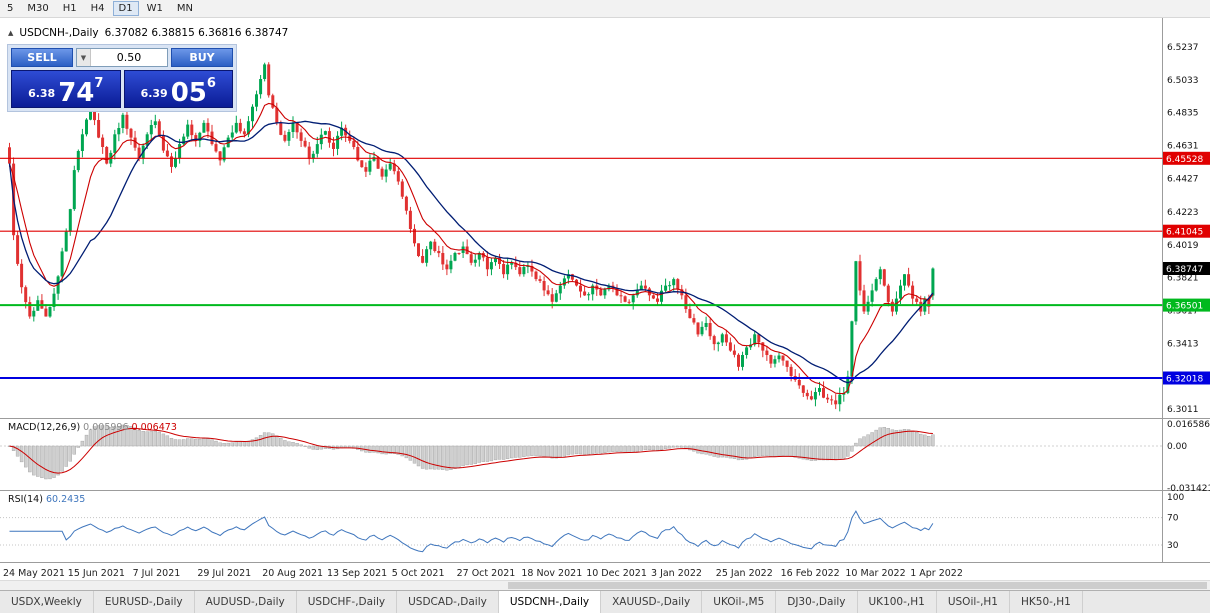 This screenshot has height=613, width=1210. What do you see at coordinates (10, 8) in the screenshot?
I see `timeframe-button-5: 5` at bounding box center [10, 8].